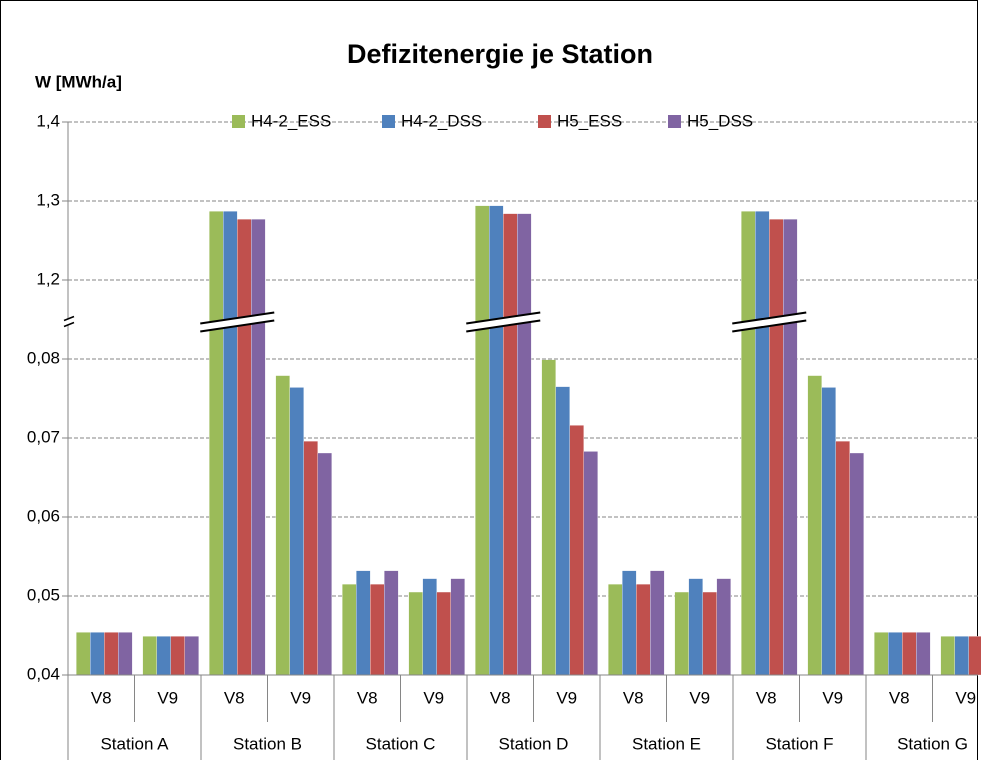 The image size is (981, 760). What do you see at coordinates (43, 673) in the screenshot?
I see `y-tick-label: 0,04` at bounding box center [43, 673].